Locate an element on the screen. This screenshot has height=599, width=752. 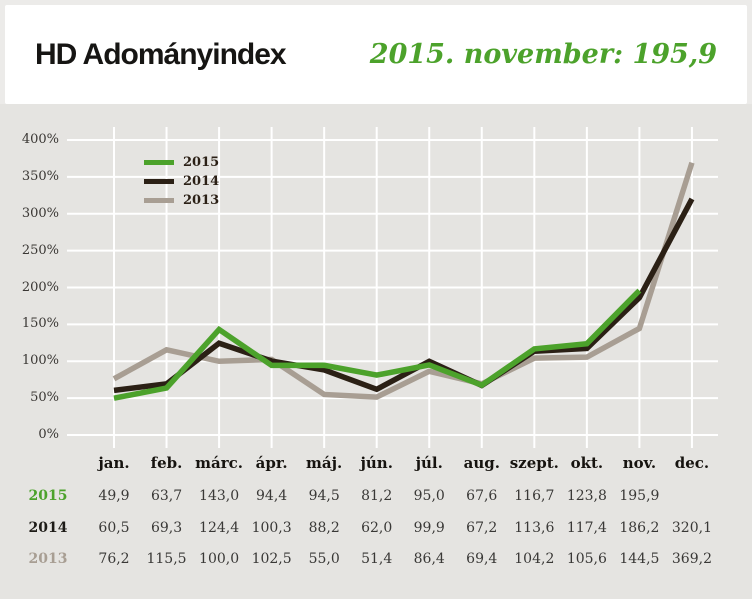
table-cell: 67,6 is located at coordinates (482, 496).